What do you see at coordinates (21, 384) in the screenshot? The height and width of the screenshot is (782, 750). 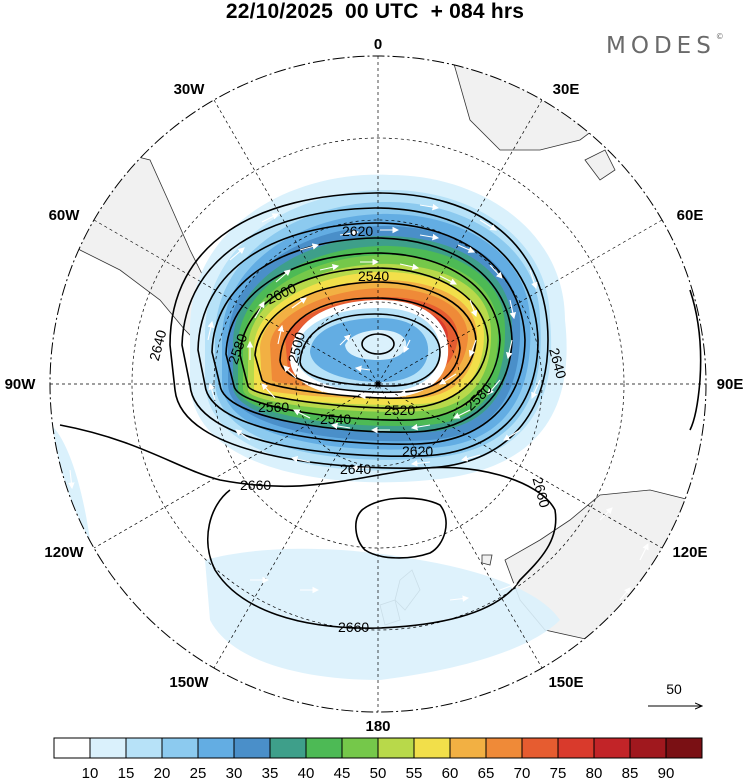 I see `lon-label-90w: 90W` at bounding box center [21, 384].